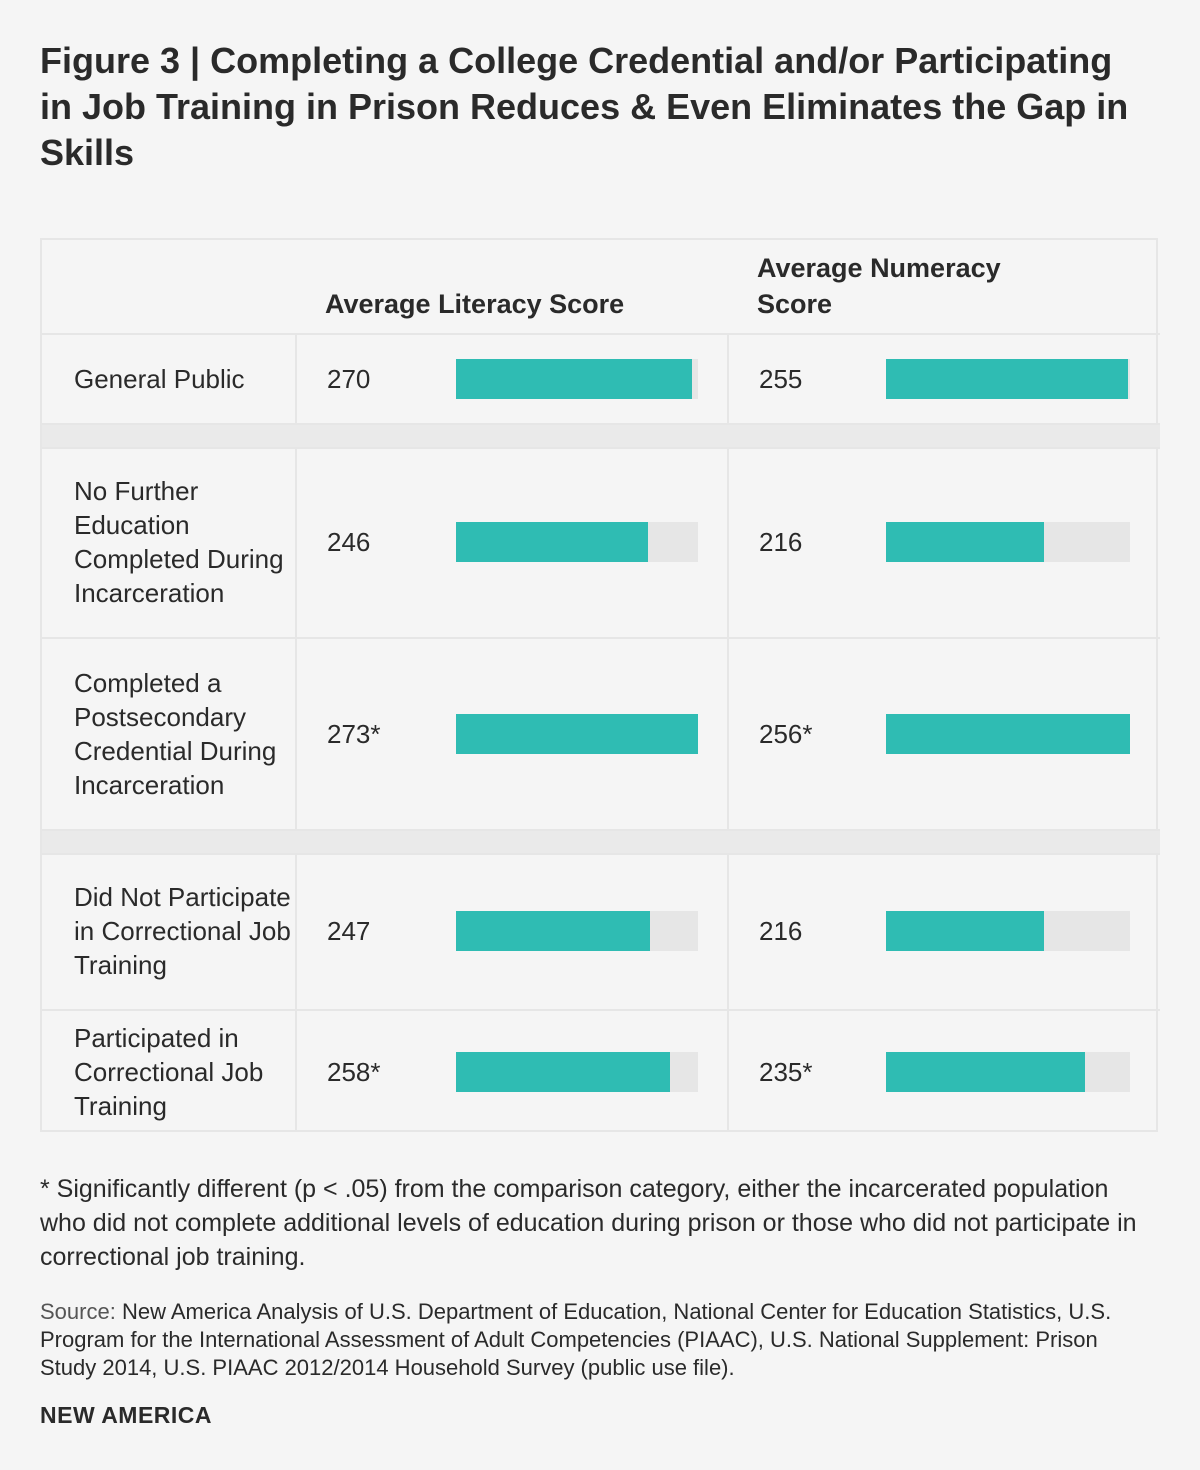  What do you see at coordinates (781, 379) in the screenshot?
I see `value-label: 255` at bounding box center [781, 379].